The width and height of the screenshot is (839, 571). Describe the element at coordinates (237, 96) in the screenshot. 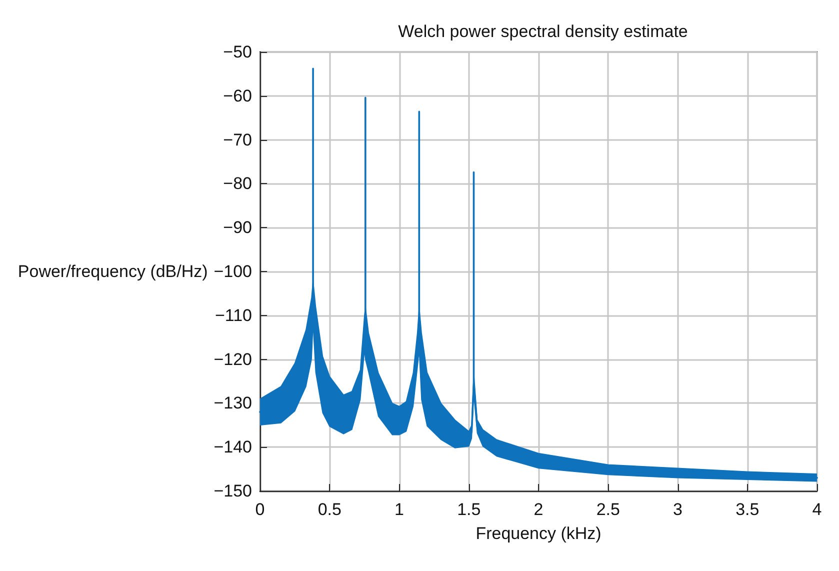

I see `y-tick-label: −60` at that location.